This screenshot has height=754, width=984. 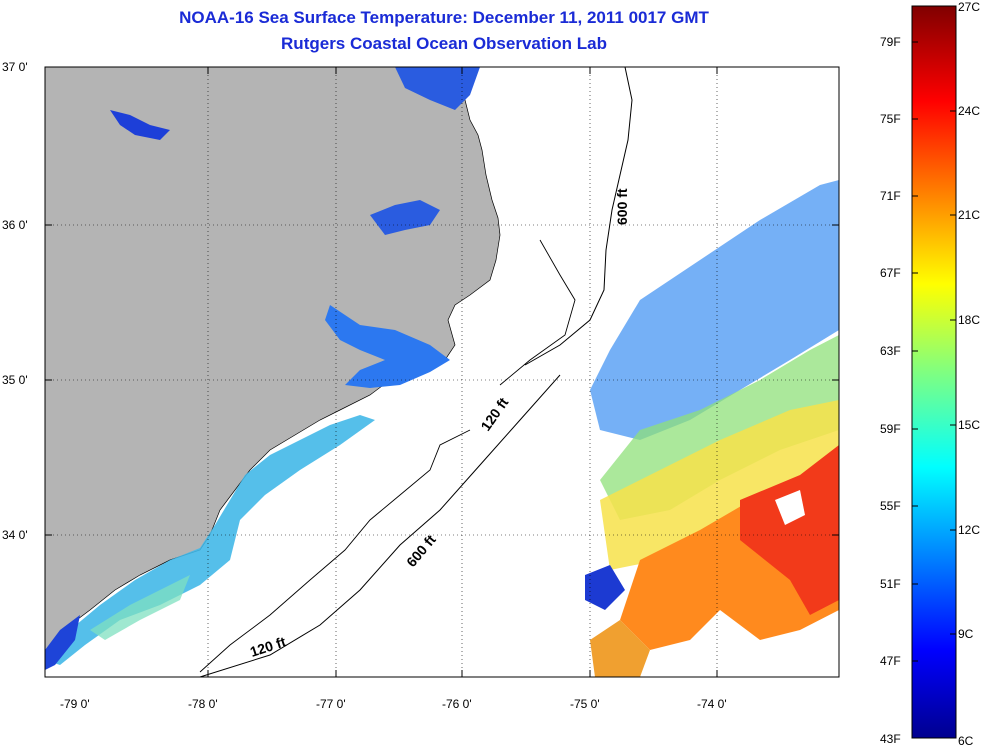 What do you see at coordinates (934, 351) in the screenshot?
I see `colorbar-ticks` at bounding box center [934, 351].